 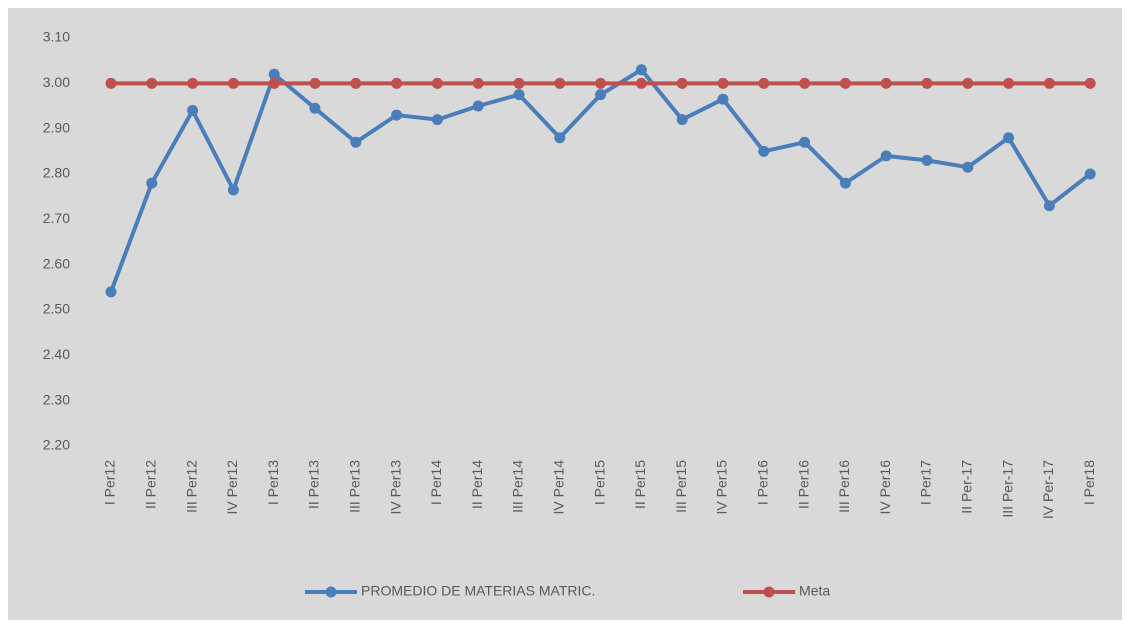 I want to click on y-tick-label: 3.10, so click(x=56, y=37).